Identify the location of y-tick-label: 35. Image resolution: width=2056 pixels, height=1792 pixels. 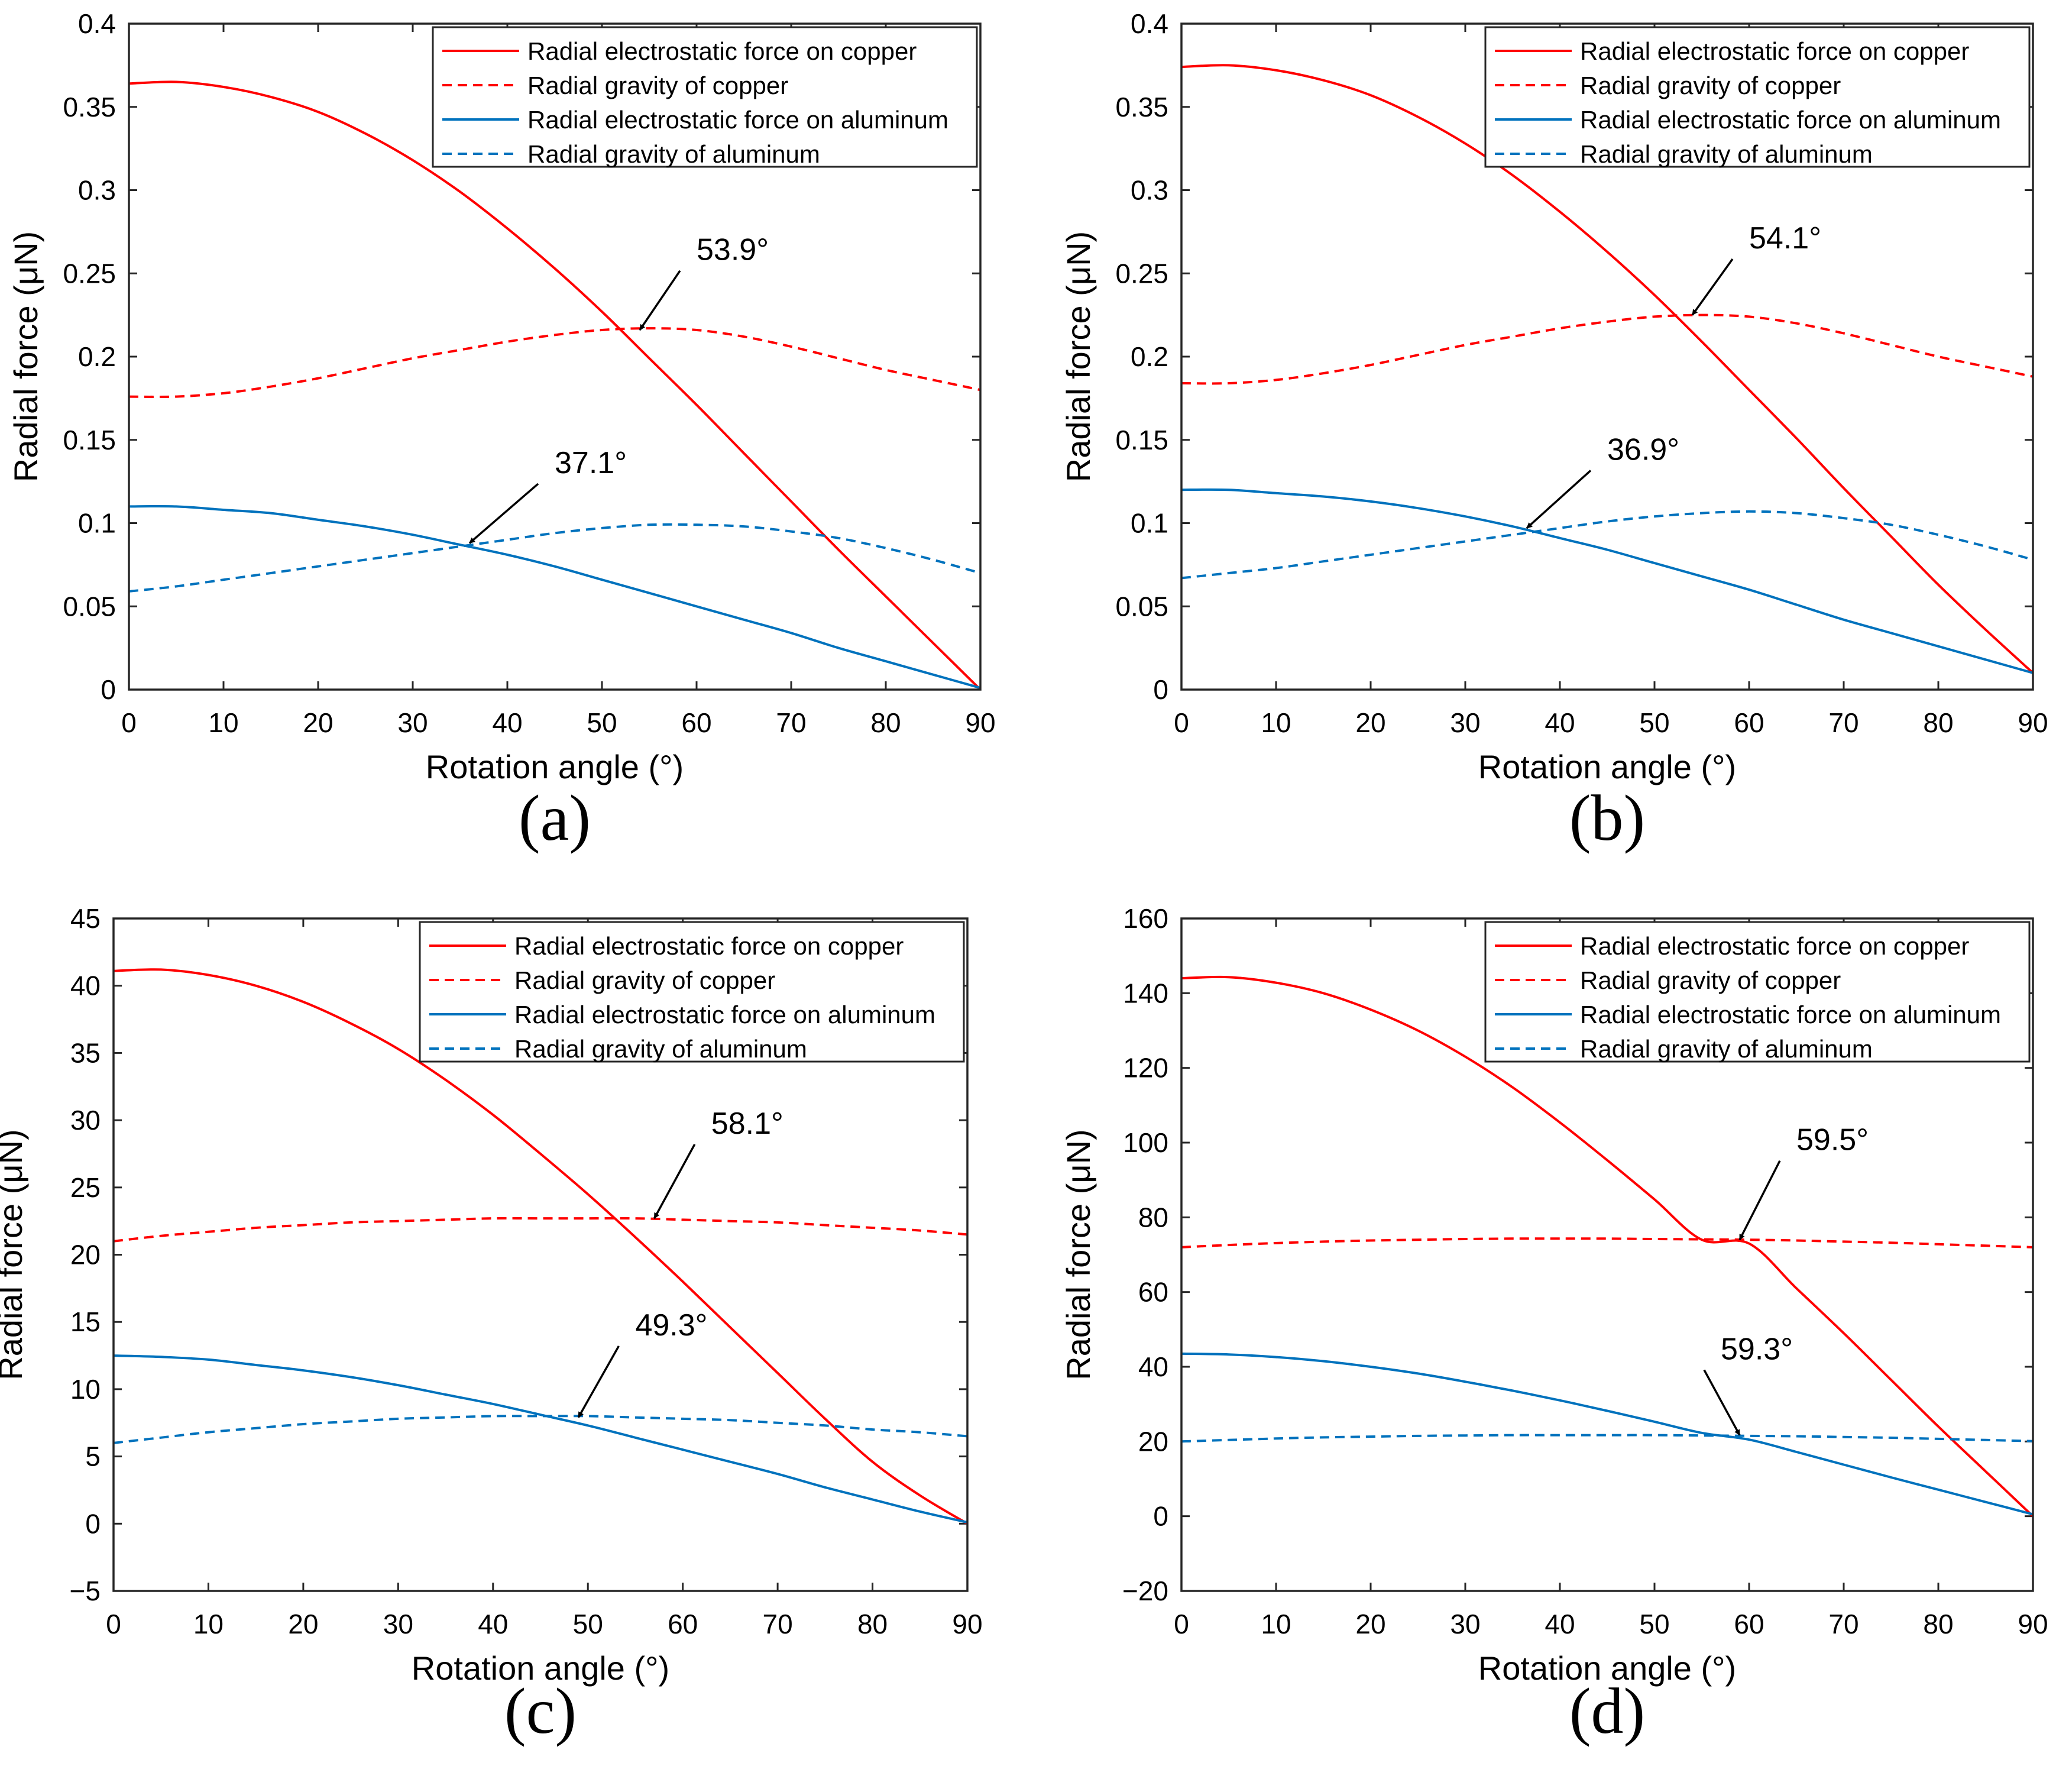
(85, 1052).